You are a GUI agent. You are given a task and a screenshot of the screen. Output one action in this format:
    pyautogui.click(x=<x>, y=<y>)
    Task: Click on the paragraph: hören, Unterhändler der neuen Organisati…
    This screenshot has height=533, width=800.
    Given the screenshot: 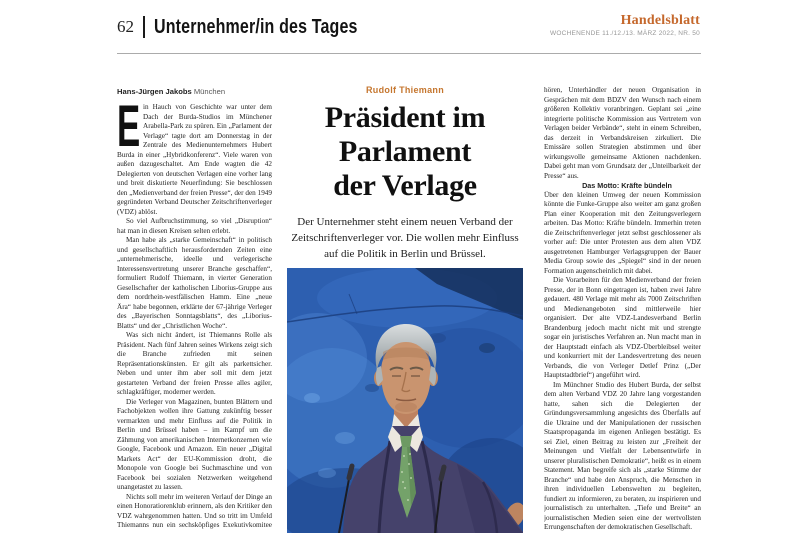 What is the action you would take?
    pyautogui.click(x=622, y=133)
    